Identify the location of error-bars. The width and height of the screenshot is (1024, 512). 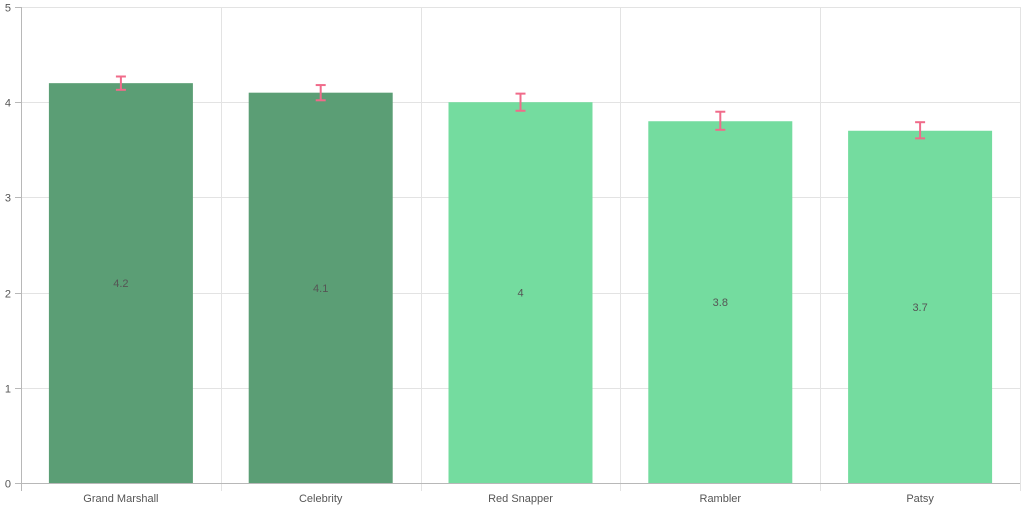
(520, 107).